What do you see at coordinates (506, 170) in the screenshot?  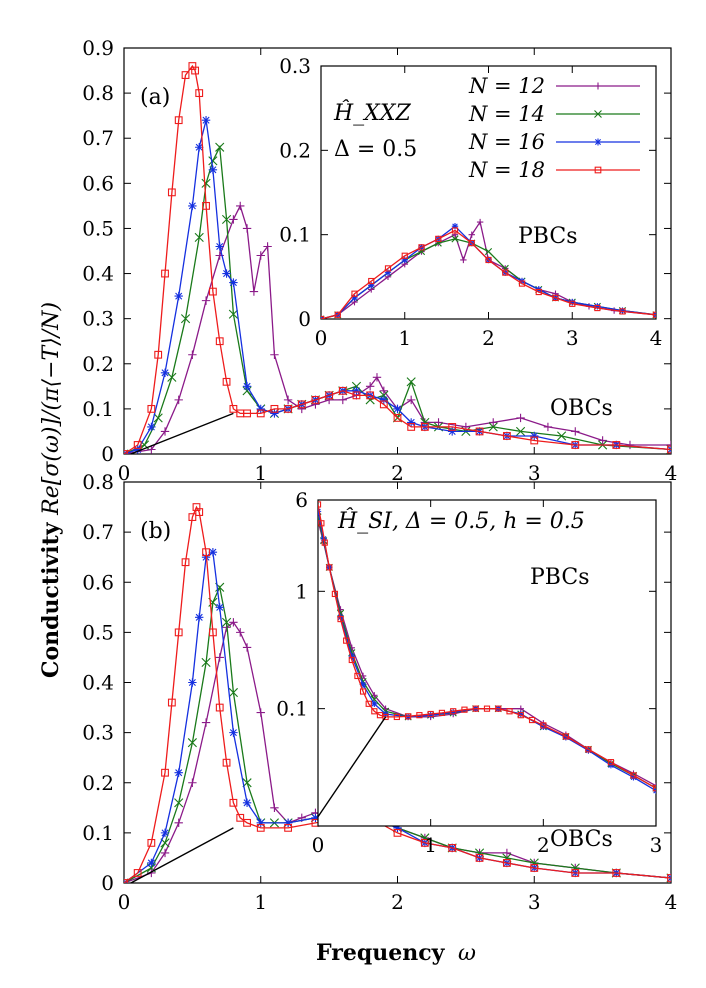 I see `legend-entry-label: N = 18` at bounding box center [506, 170].